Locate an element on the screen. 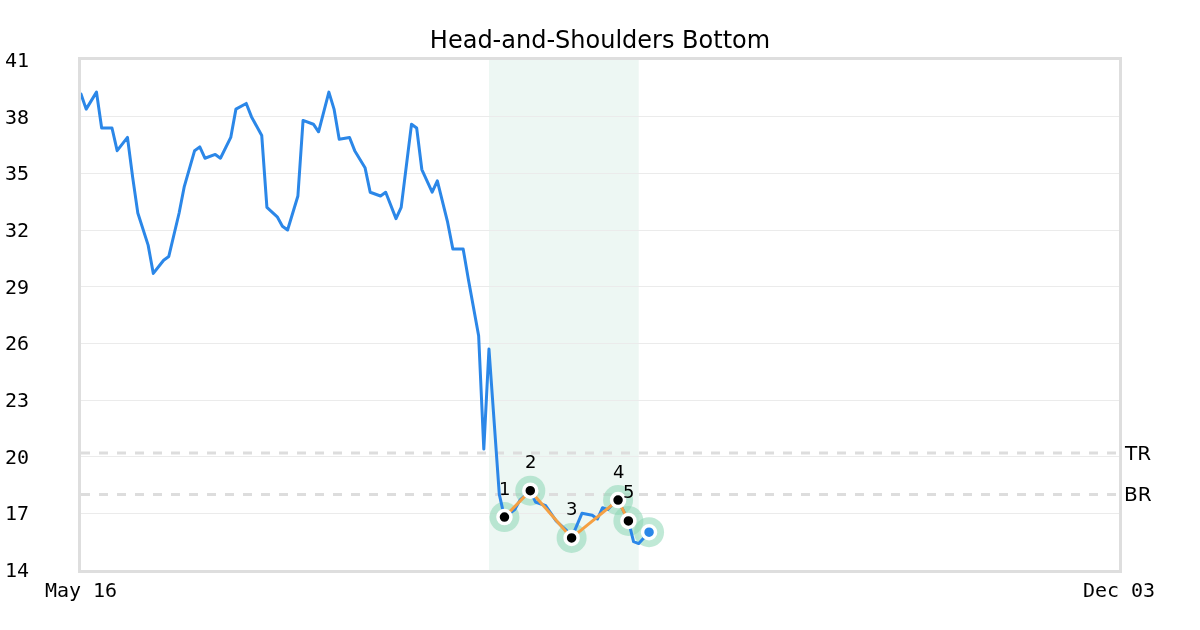 The width and height of the screenshot is (1200, 630). annotation: 1 is located at coordinates (505, 488).